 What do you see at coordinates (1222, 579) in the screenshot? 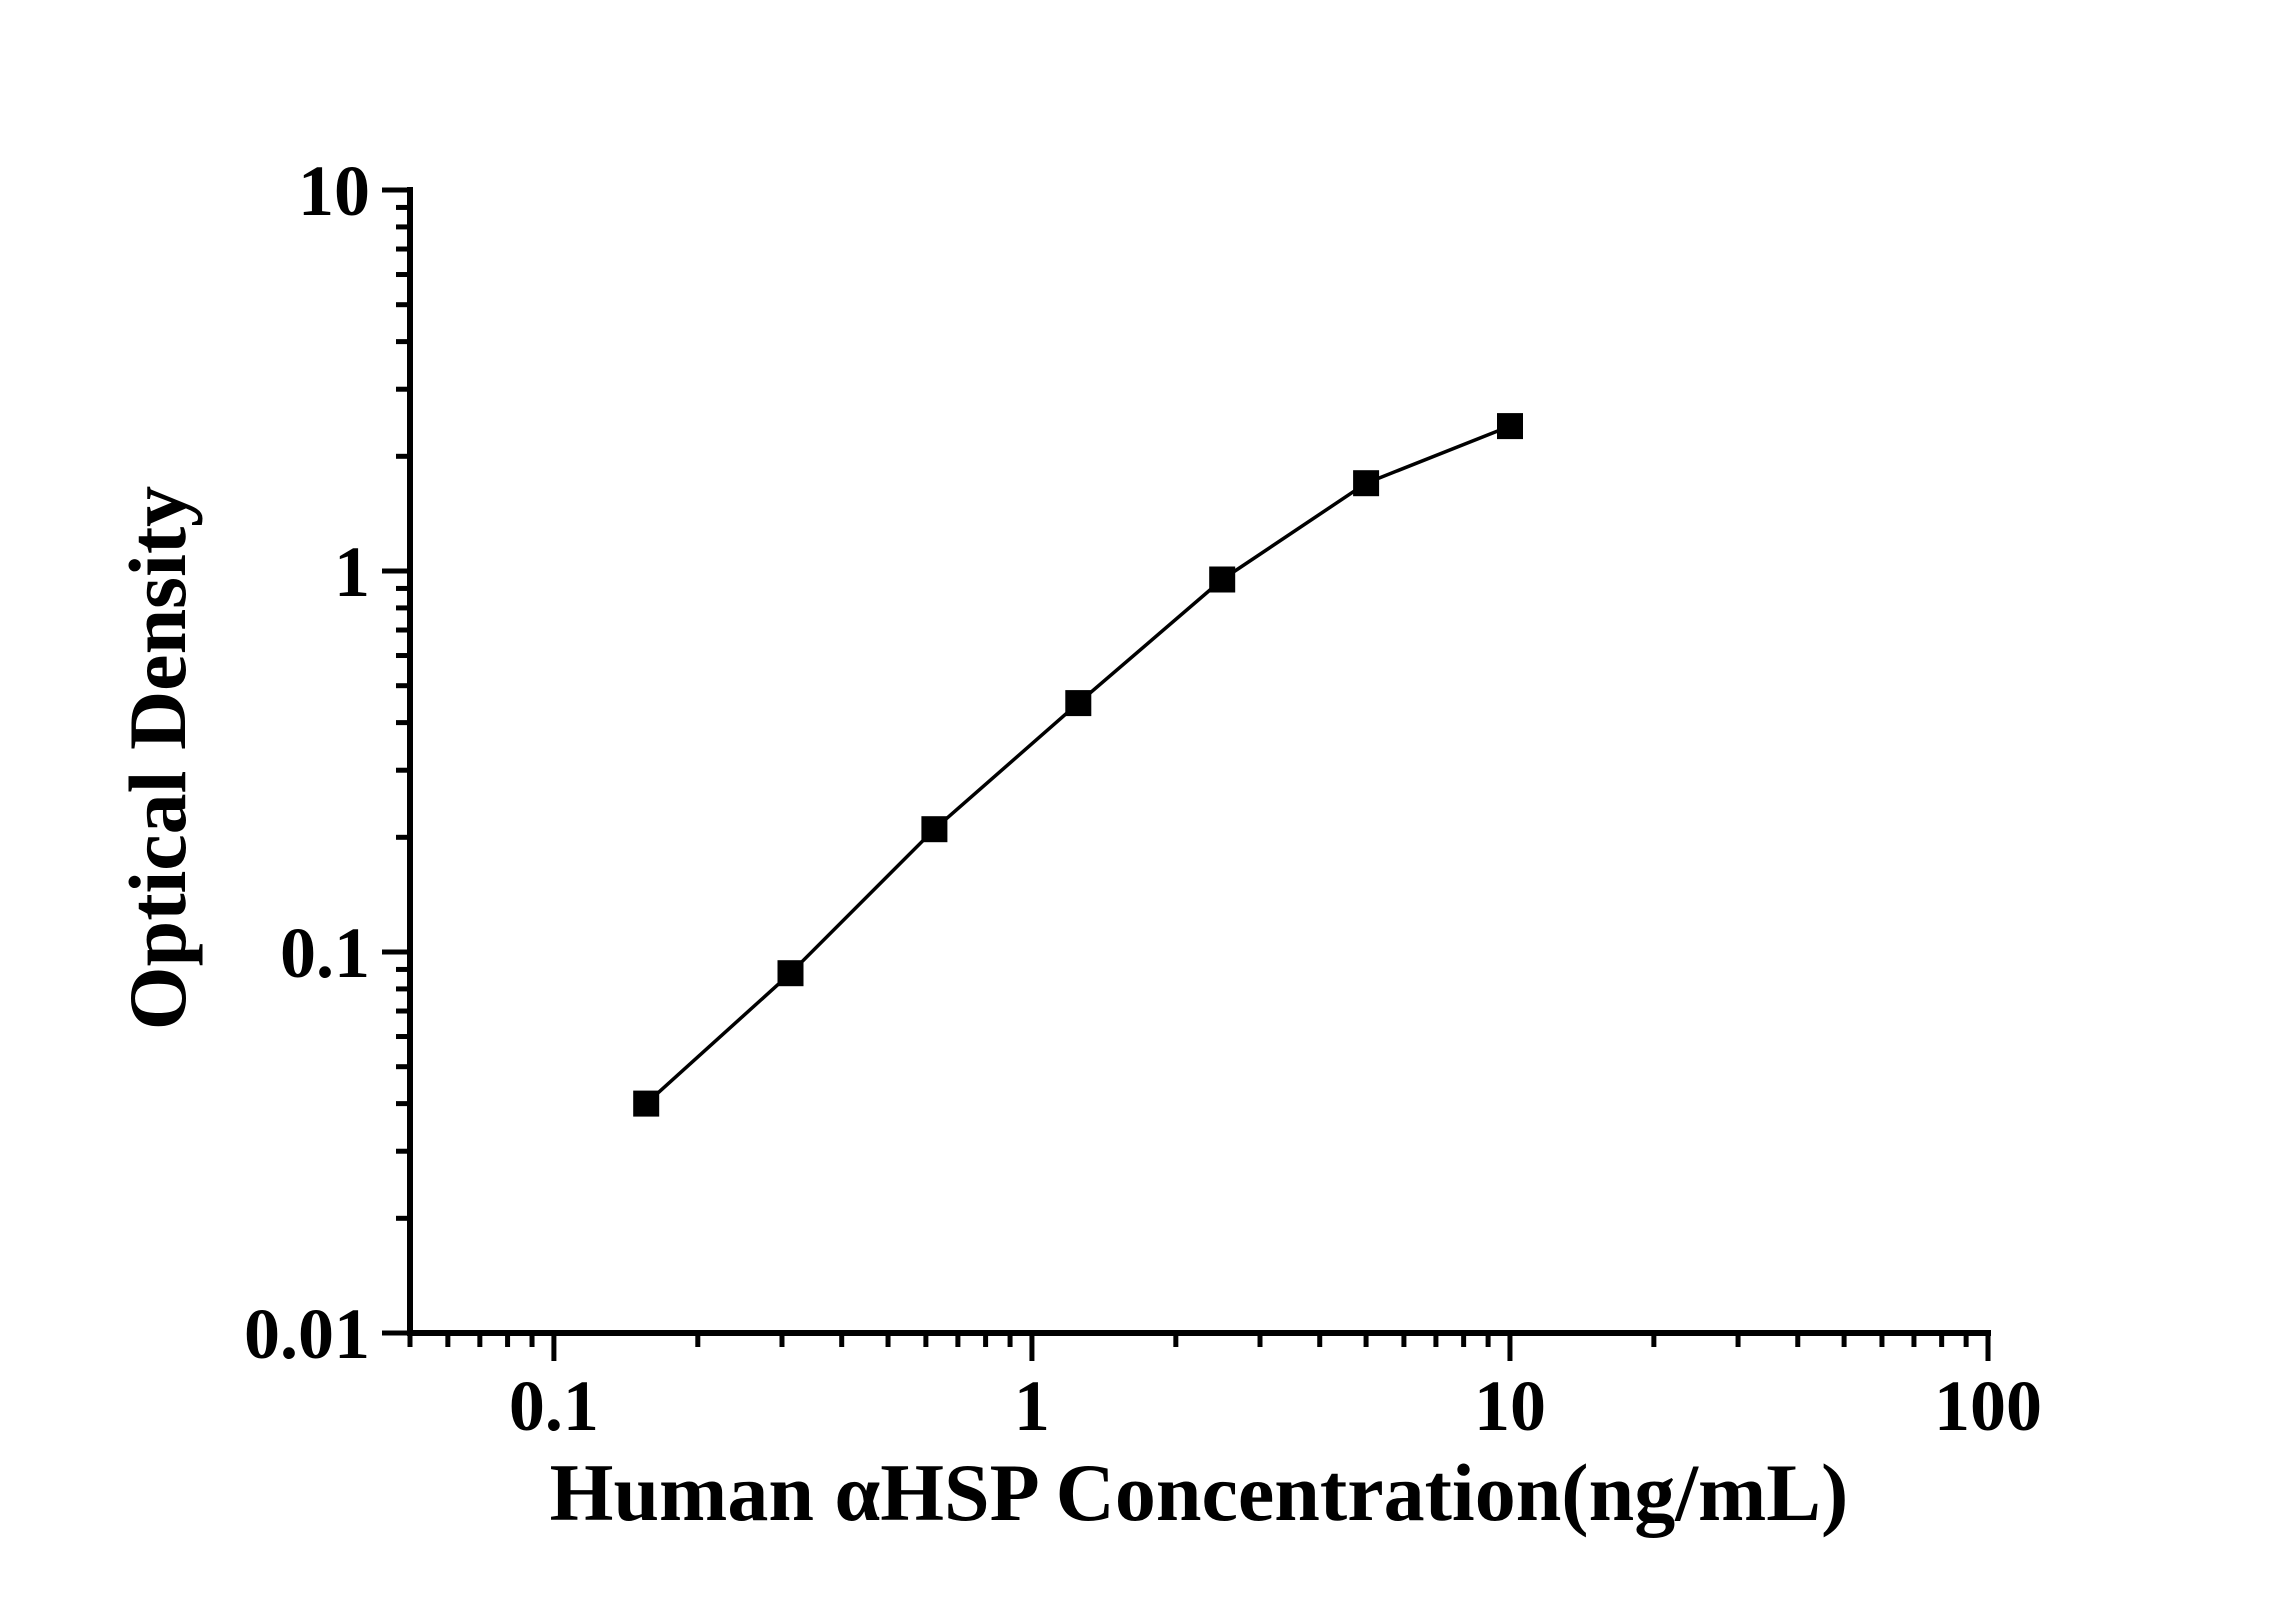
I see `data-point-marker-2.5` at bounding box center [1222, 579].